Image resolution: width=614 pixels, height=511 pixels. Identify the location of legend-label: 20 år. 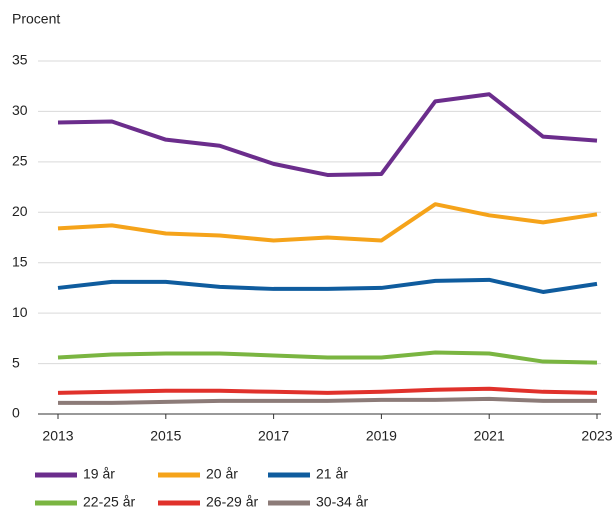
(222, 474).